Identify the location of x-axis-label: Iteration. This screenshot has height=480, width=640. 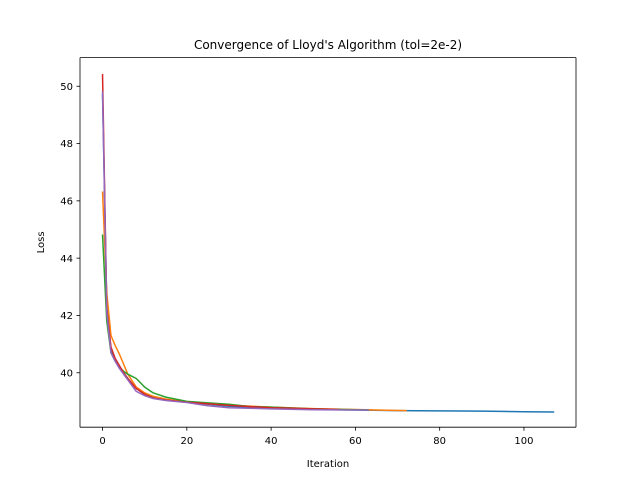
(328, 464).